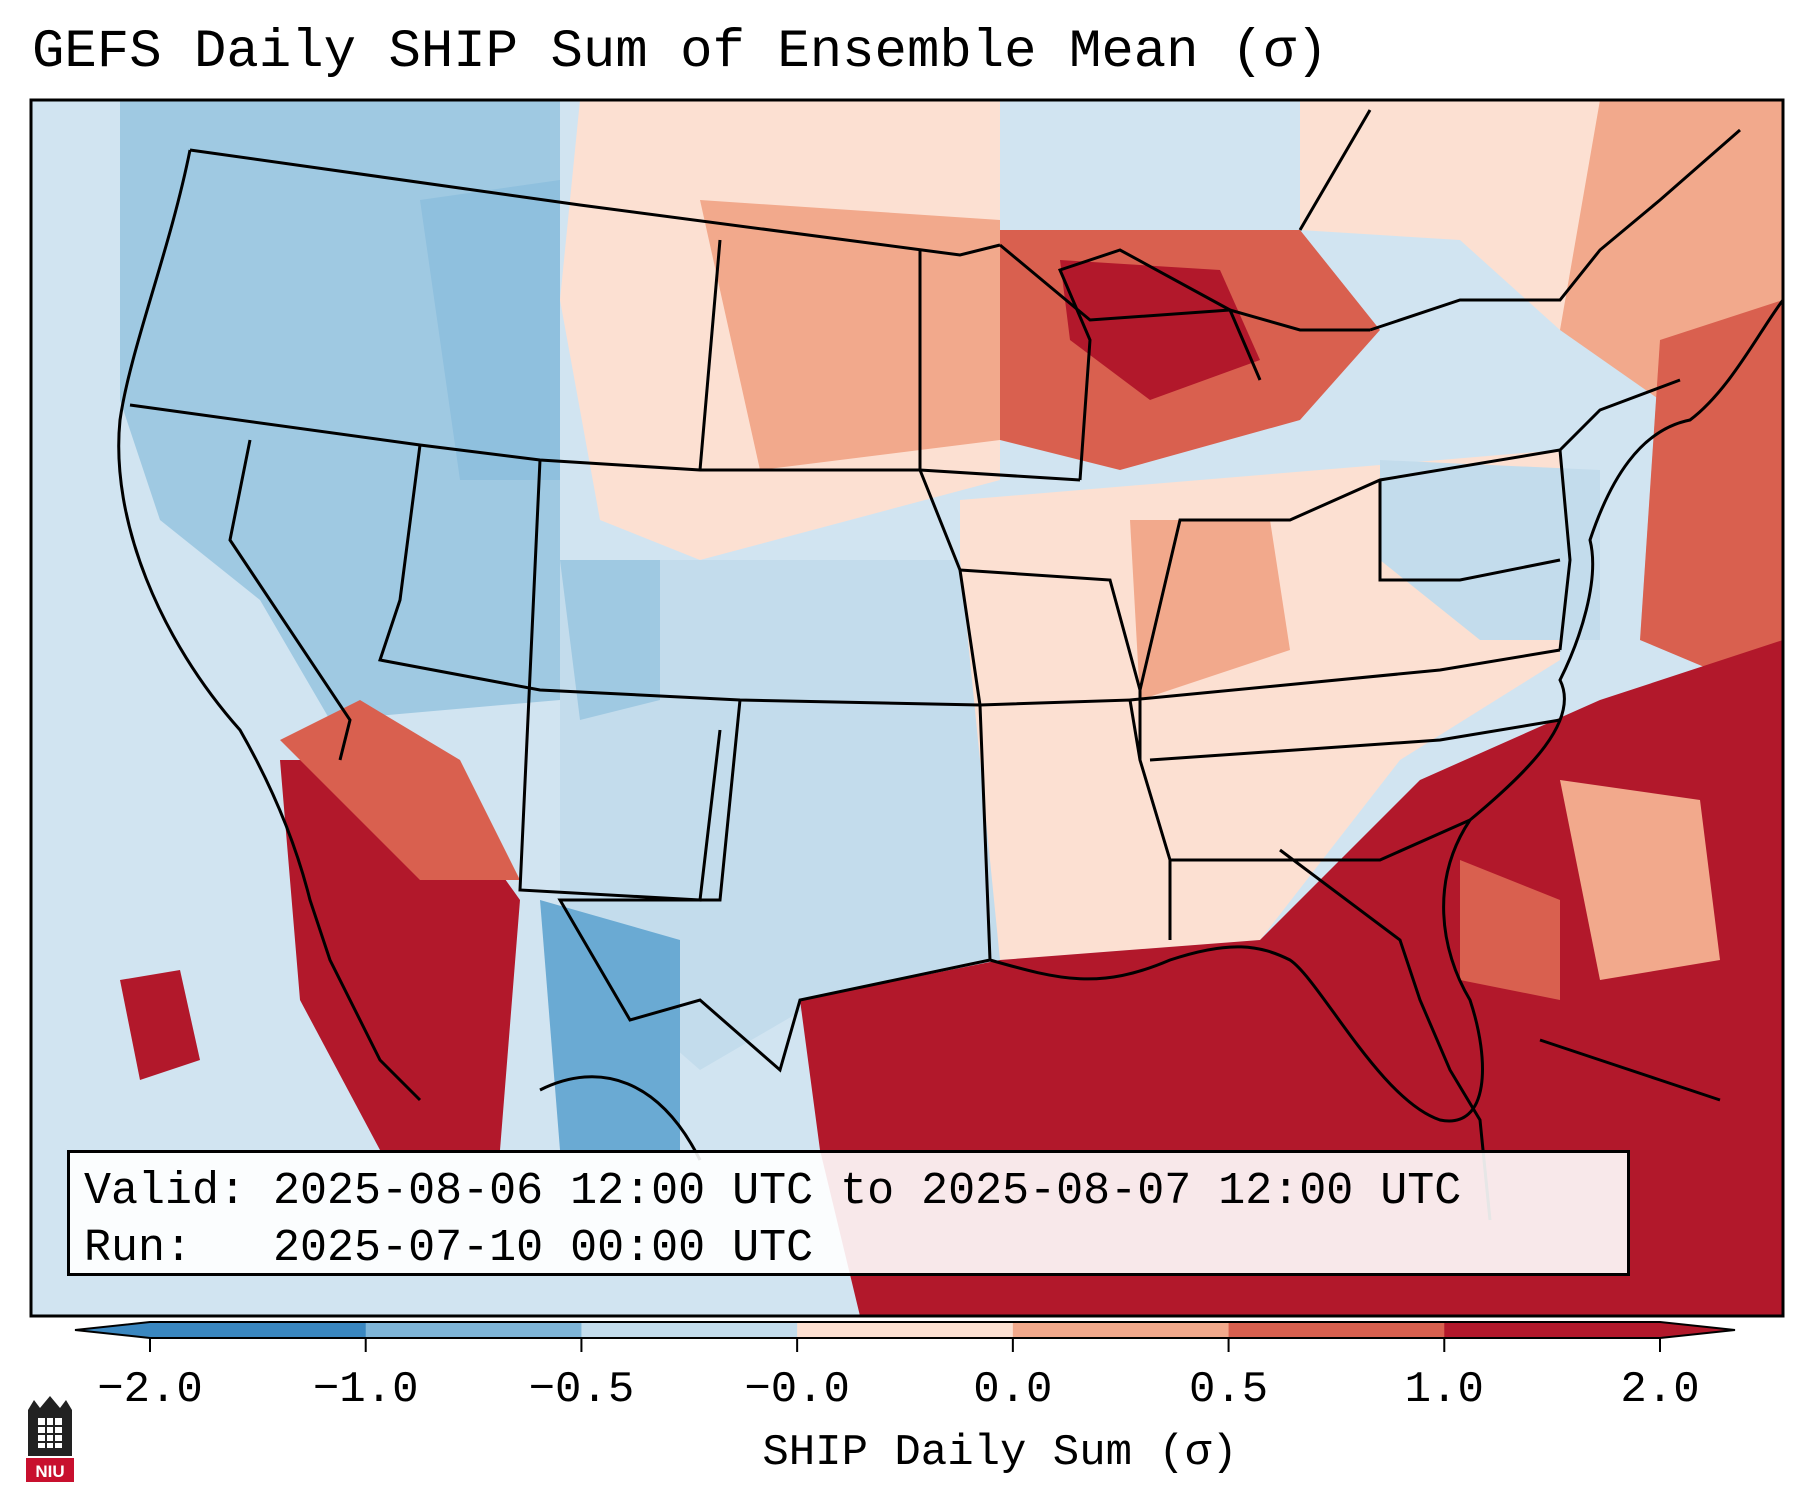 The width and height of the screenshot is (1803, 1506). I want to click on colorbar-extend-low, so click(112, 1330).